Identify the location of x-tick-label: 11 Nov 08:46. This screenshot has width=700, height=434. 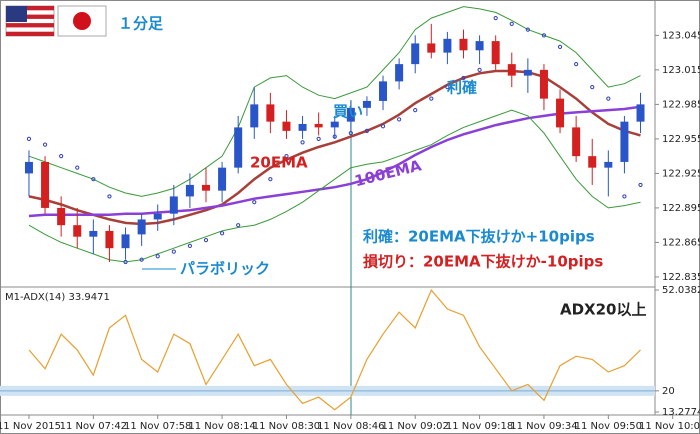
(350, 426).